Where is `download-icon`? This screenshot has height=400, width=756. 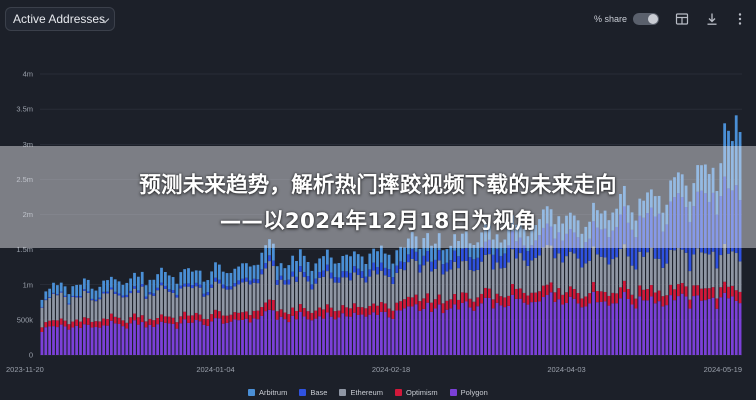
download-icon is located at coordinates (712, 19).